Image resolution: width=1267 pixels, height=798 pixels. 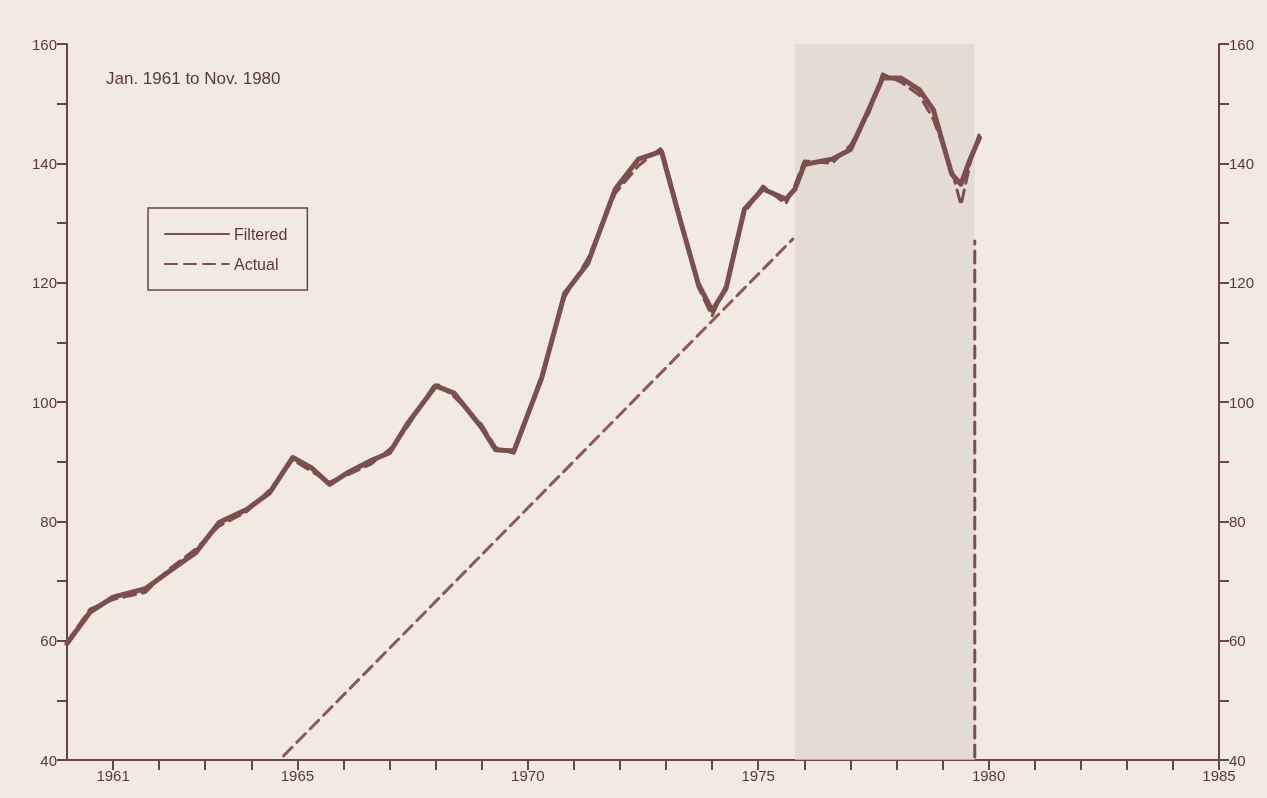 I want to click on y-tick-label: 160, so click(x=44, y=44).